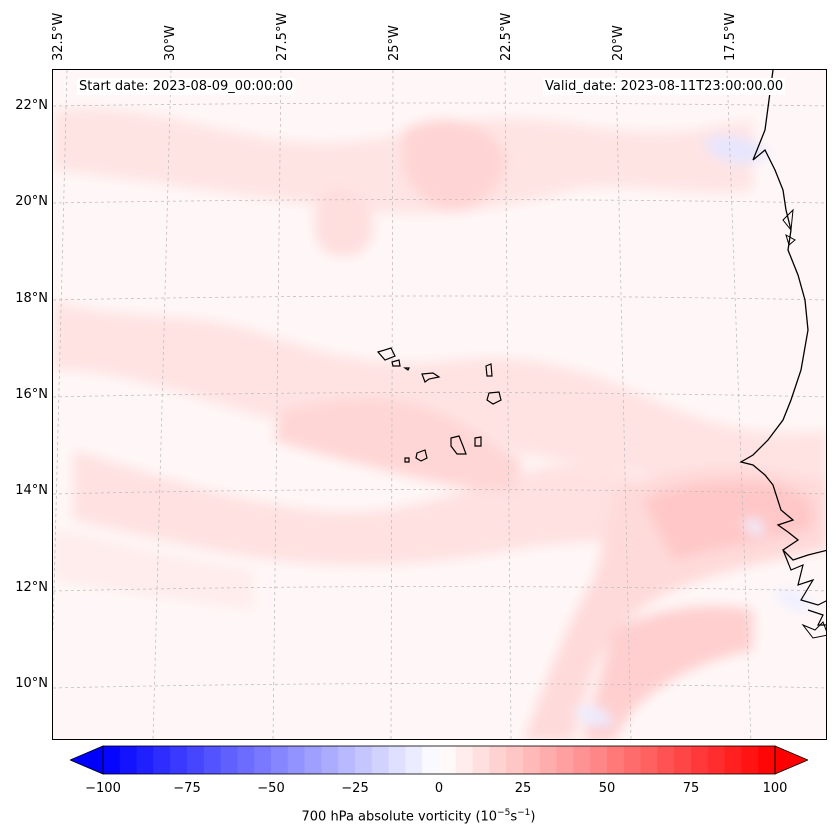 The image size is (837, 839). What do you see at coordinates (607, 788) in the screenshot?
I see `colorbar-tick-50: 50` at bounding box center [607, 788].